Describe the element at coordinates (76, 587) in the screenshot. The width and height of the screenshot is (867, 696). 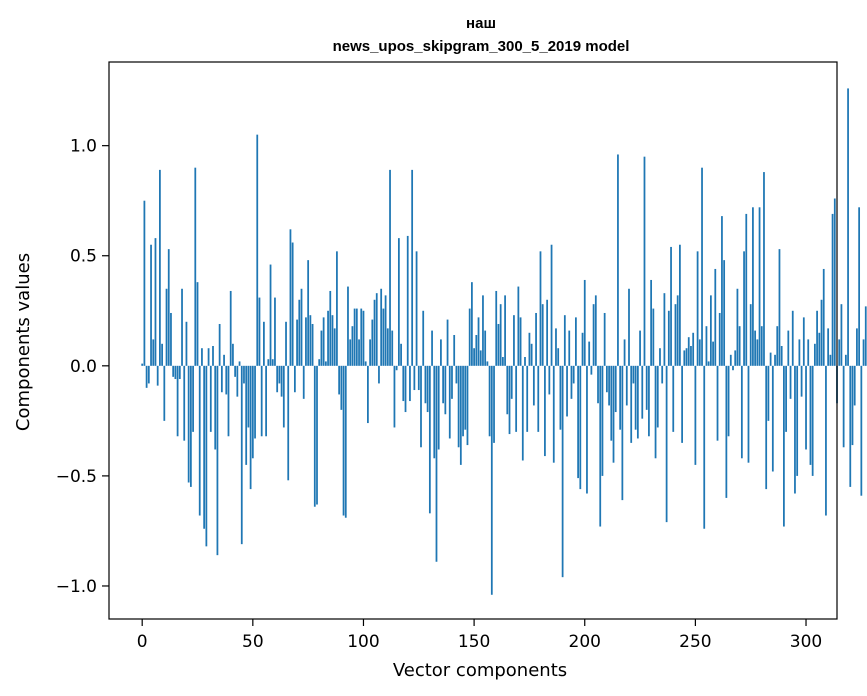
I see `y-tick-label: −1.0` at that location.